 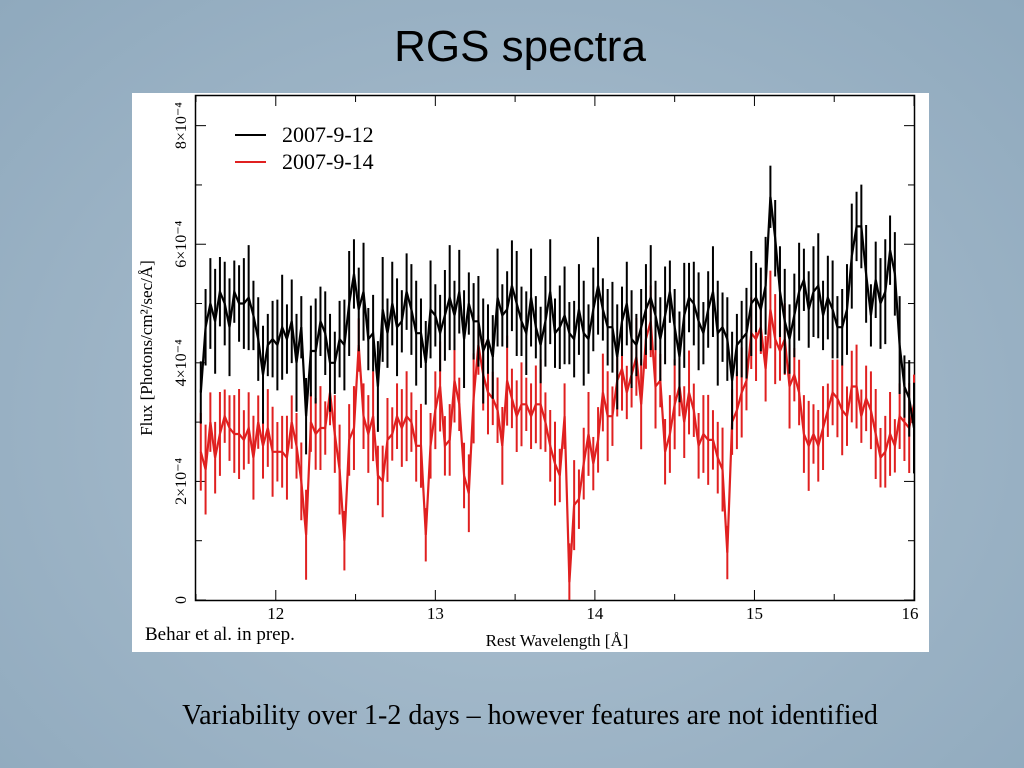 What do you see at coordinates (304, 148) in the screenshot?
I see `legend: 2007-9-12 2007-9-14` at bounding box center [304, 148].